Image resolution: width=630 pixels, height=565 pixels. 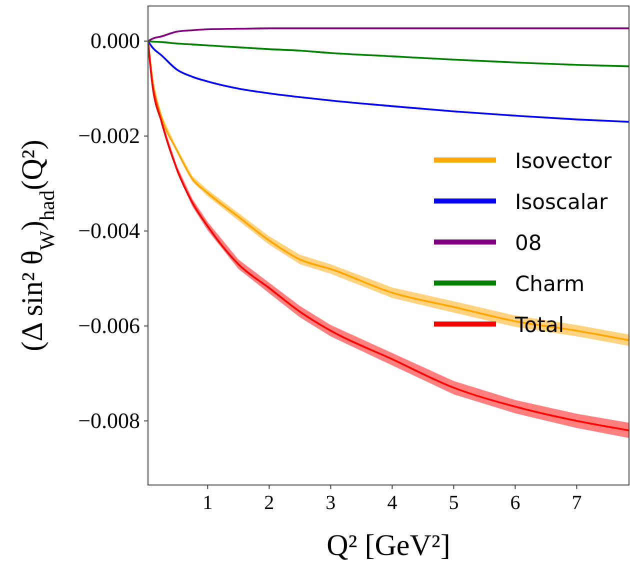 I want to click on x-tick-label: 6, so click(x=515, y=503).